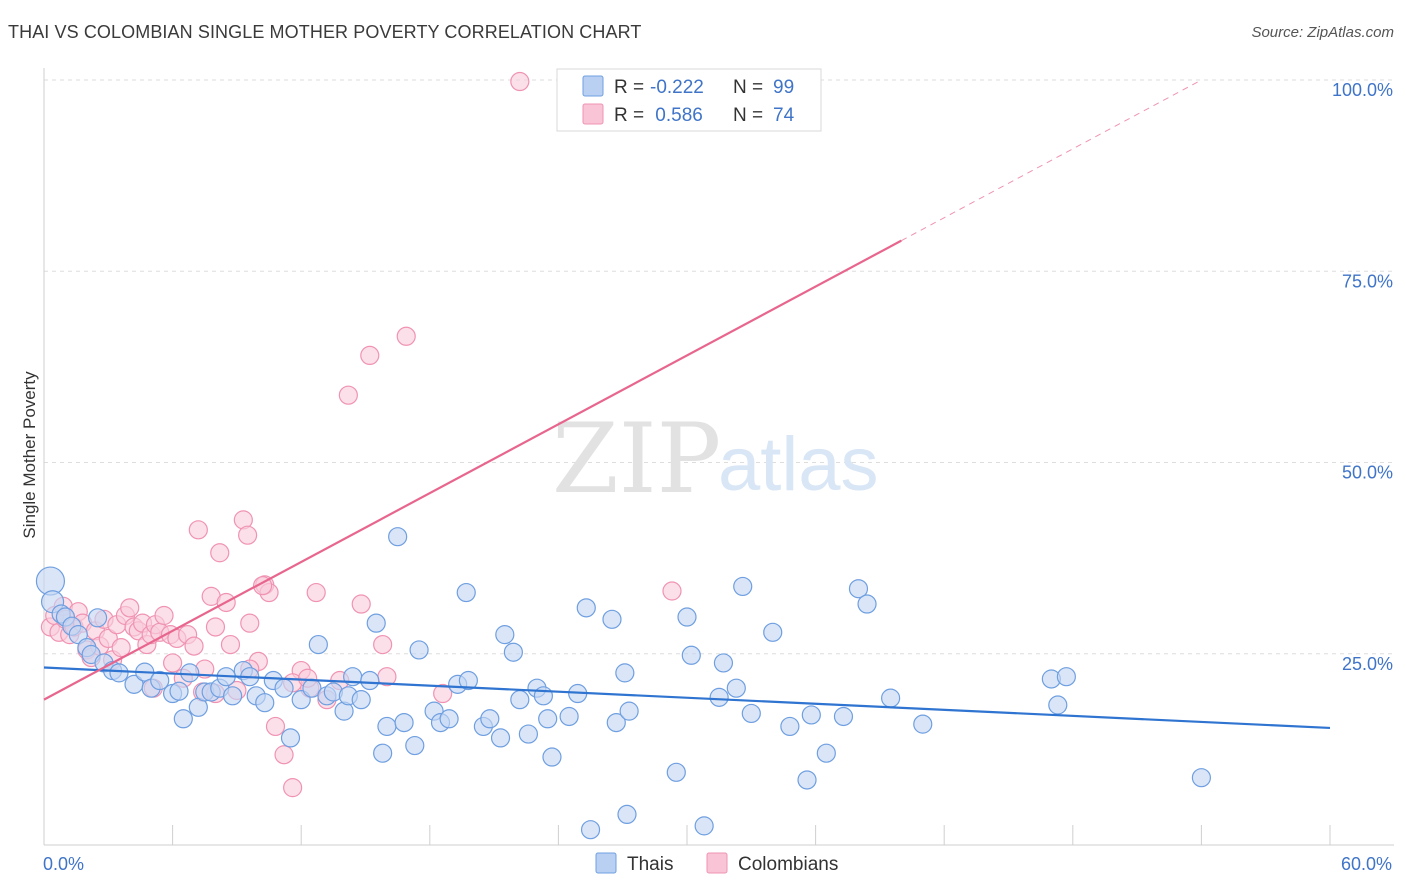  I want to click on watermark: ZIP atlas, so click(715, 459).